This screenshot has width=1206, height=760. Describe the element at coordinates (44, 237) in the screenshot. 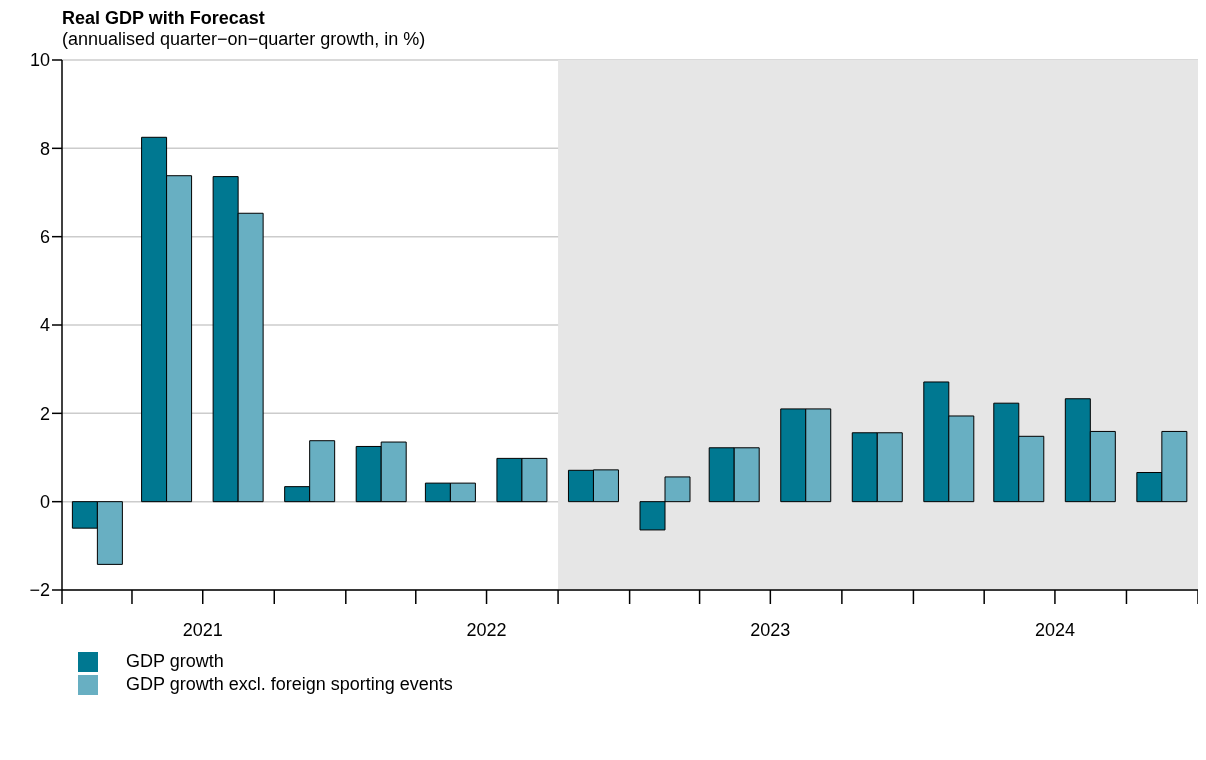

I see `y-tick-label: 6` at that location.